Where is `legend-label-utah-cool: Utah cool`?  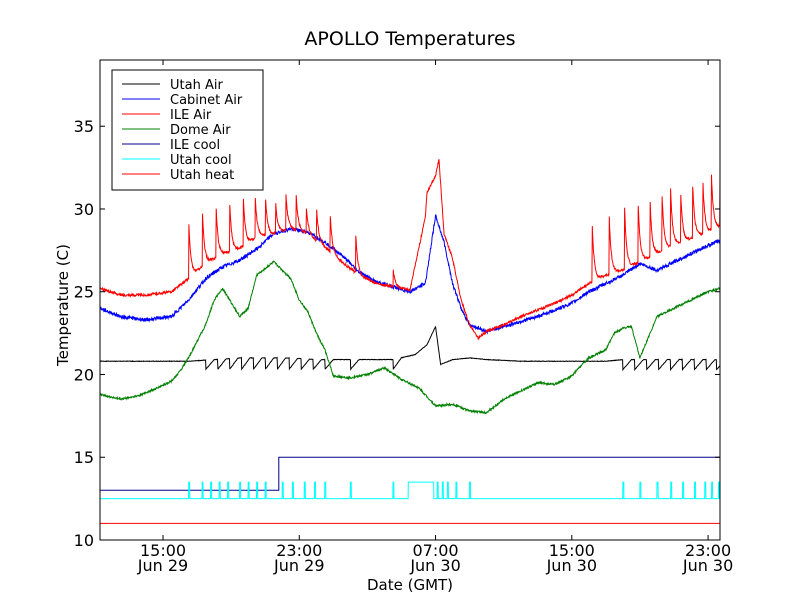
legend-label-utah-cool: Utah cool is located at coordinates (201, 160).